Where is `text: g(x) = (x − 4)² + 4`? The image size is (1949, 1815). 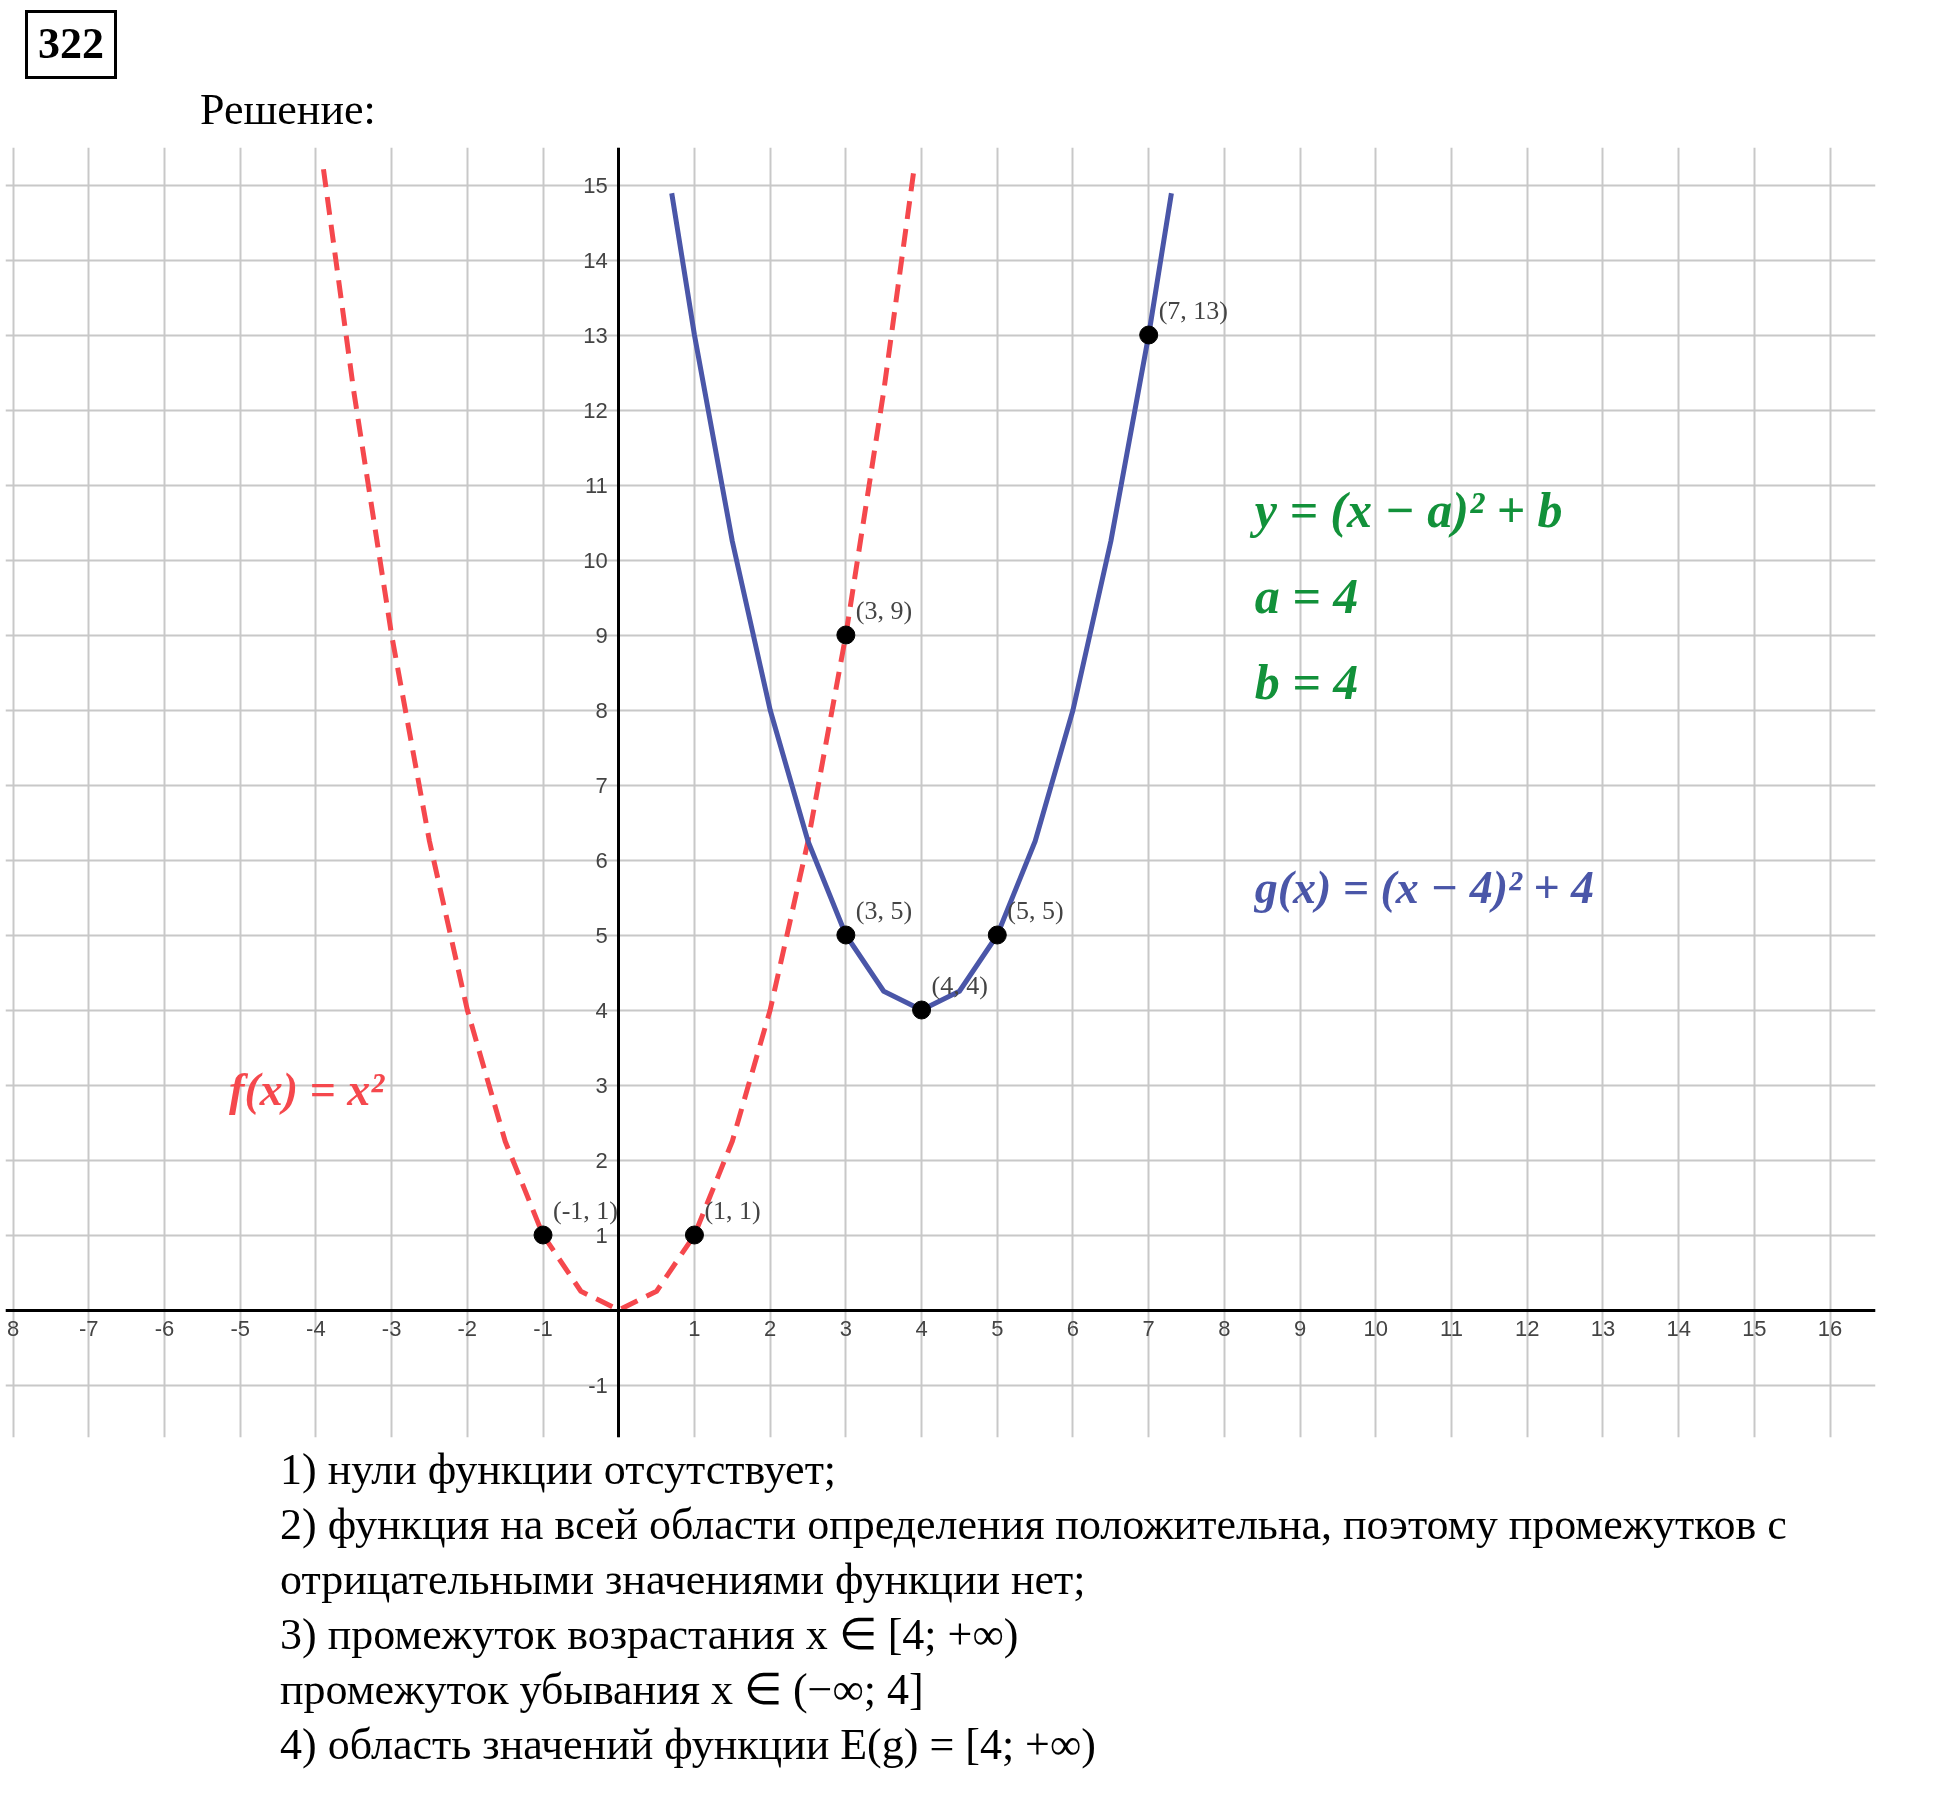
text: g(x) = (x − 4)² + 4 is located at coordinates (1424, 887).